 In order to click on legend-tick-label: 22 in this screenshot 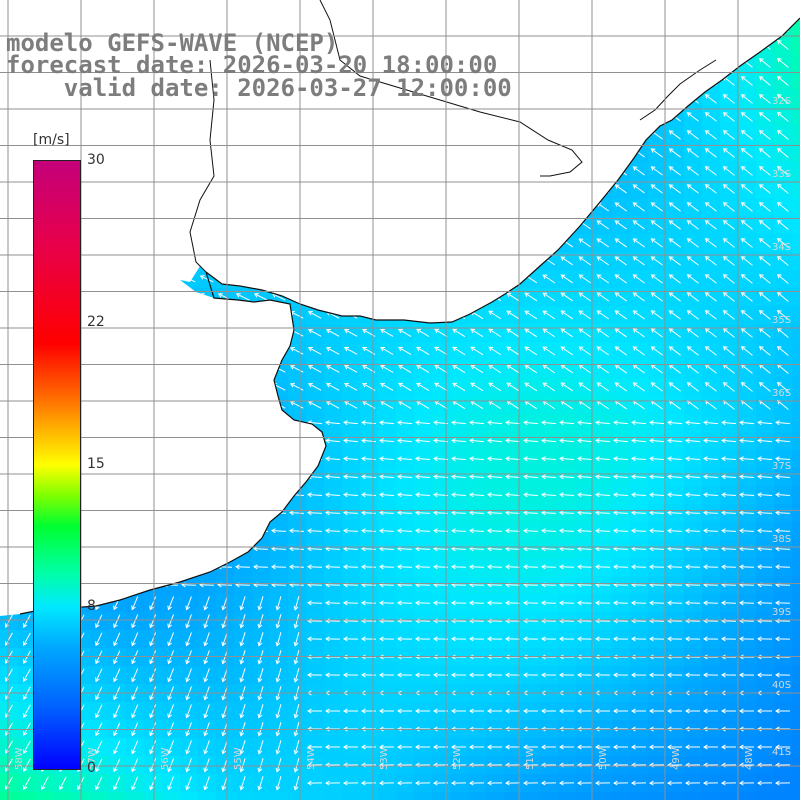, I will do `click(96, 322)`.